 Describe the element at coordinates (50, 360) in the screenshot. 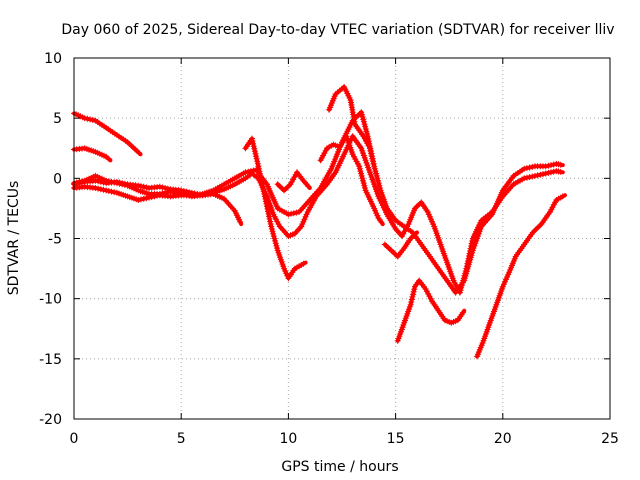

I see `y-tick-label: -15` at that location.